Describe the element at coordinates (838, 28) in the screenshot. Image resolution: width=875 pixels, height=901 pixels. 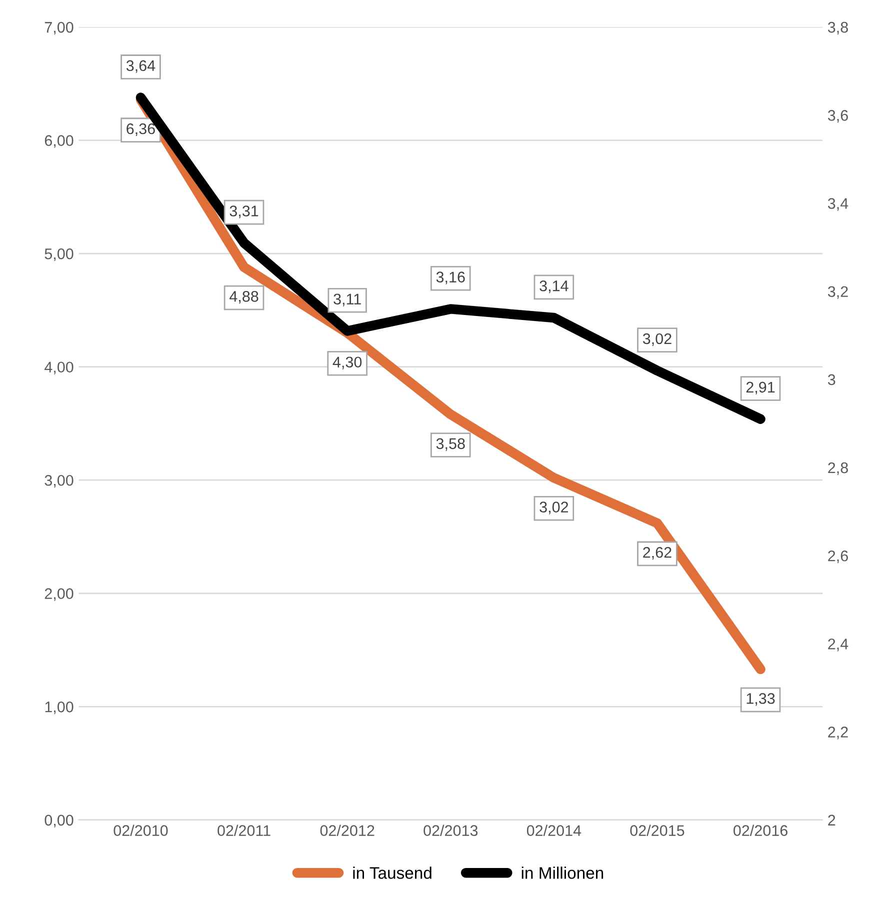
I see `y2-tick-label: 3,8` at that location.